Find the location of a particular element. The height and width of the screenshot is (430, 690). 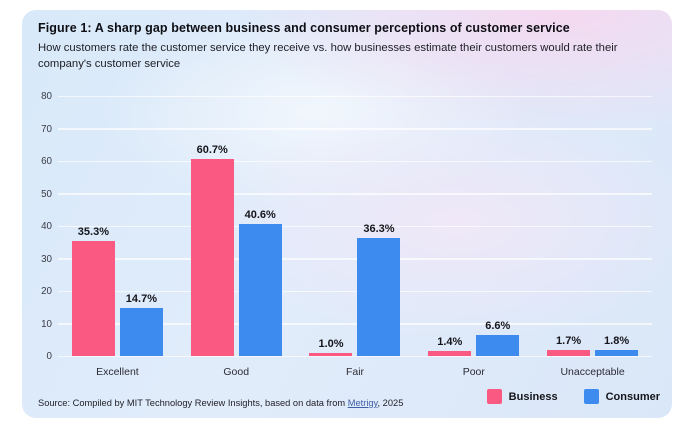

x-axis-label-good: Good is located at coordinates (236, 372).